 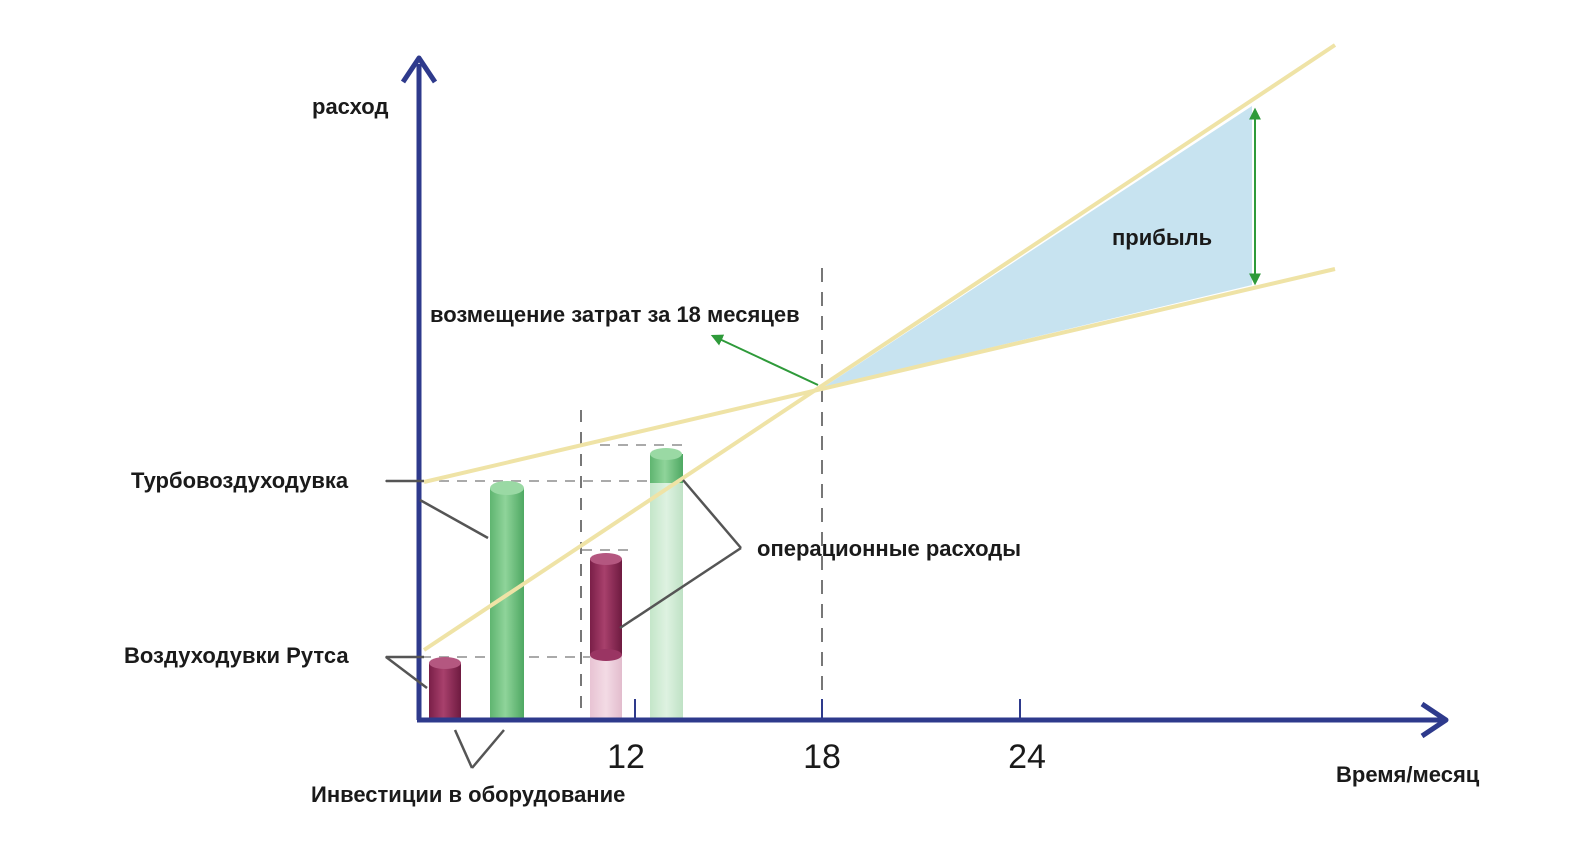 What do you see at coordinates (1027, 757) in the screenshot?
I see `tick-24: 24` at bounding box center [1027, 757].